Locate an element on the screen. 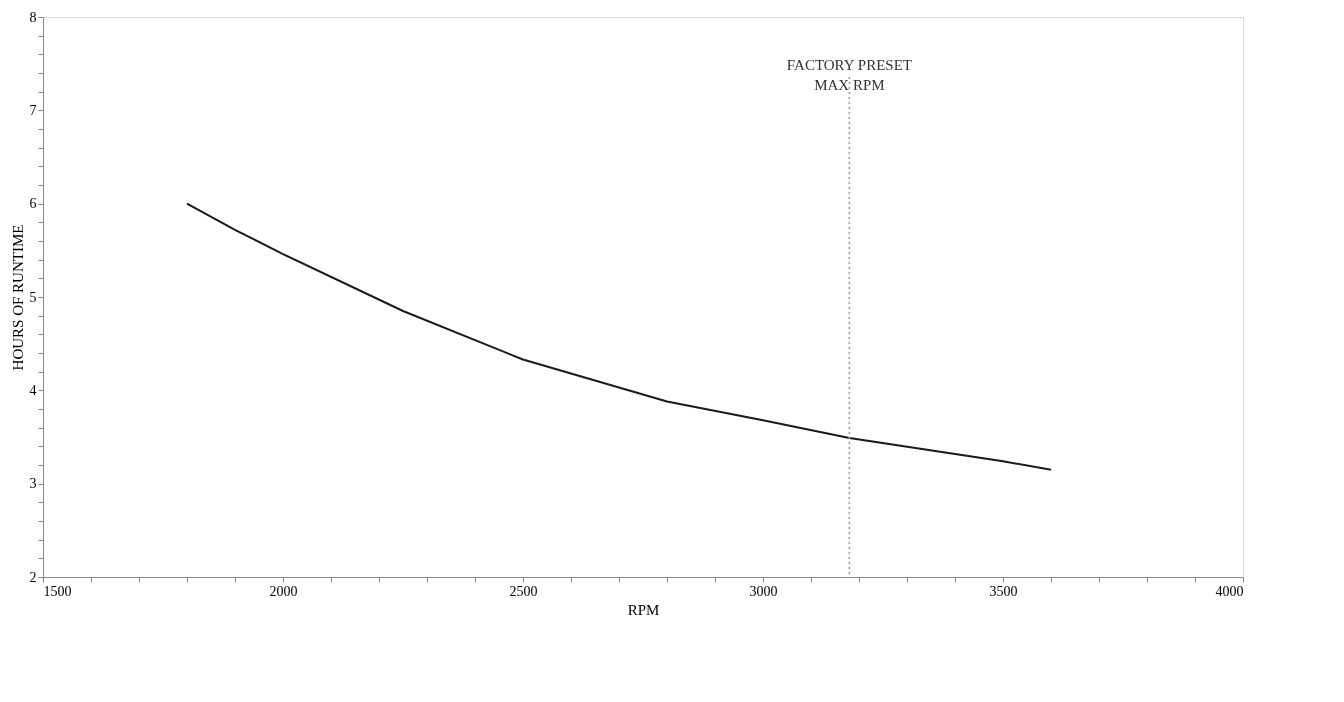 The height and width of the screenshot is (702, 1344). ref-line-label: FACTORY PRESET MAX RPM is located at coordinates (849, 75).